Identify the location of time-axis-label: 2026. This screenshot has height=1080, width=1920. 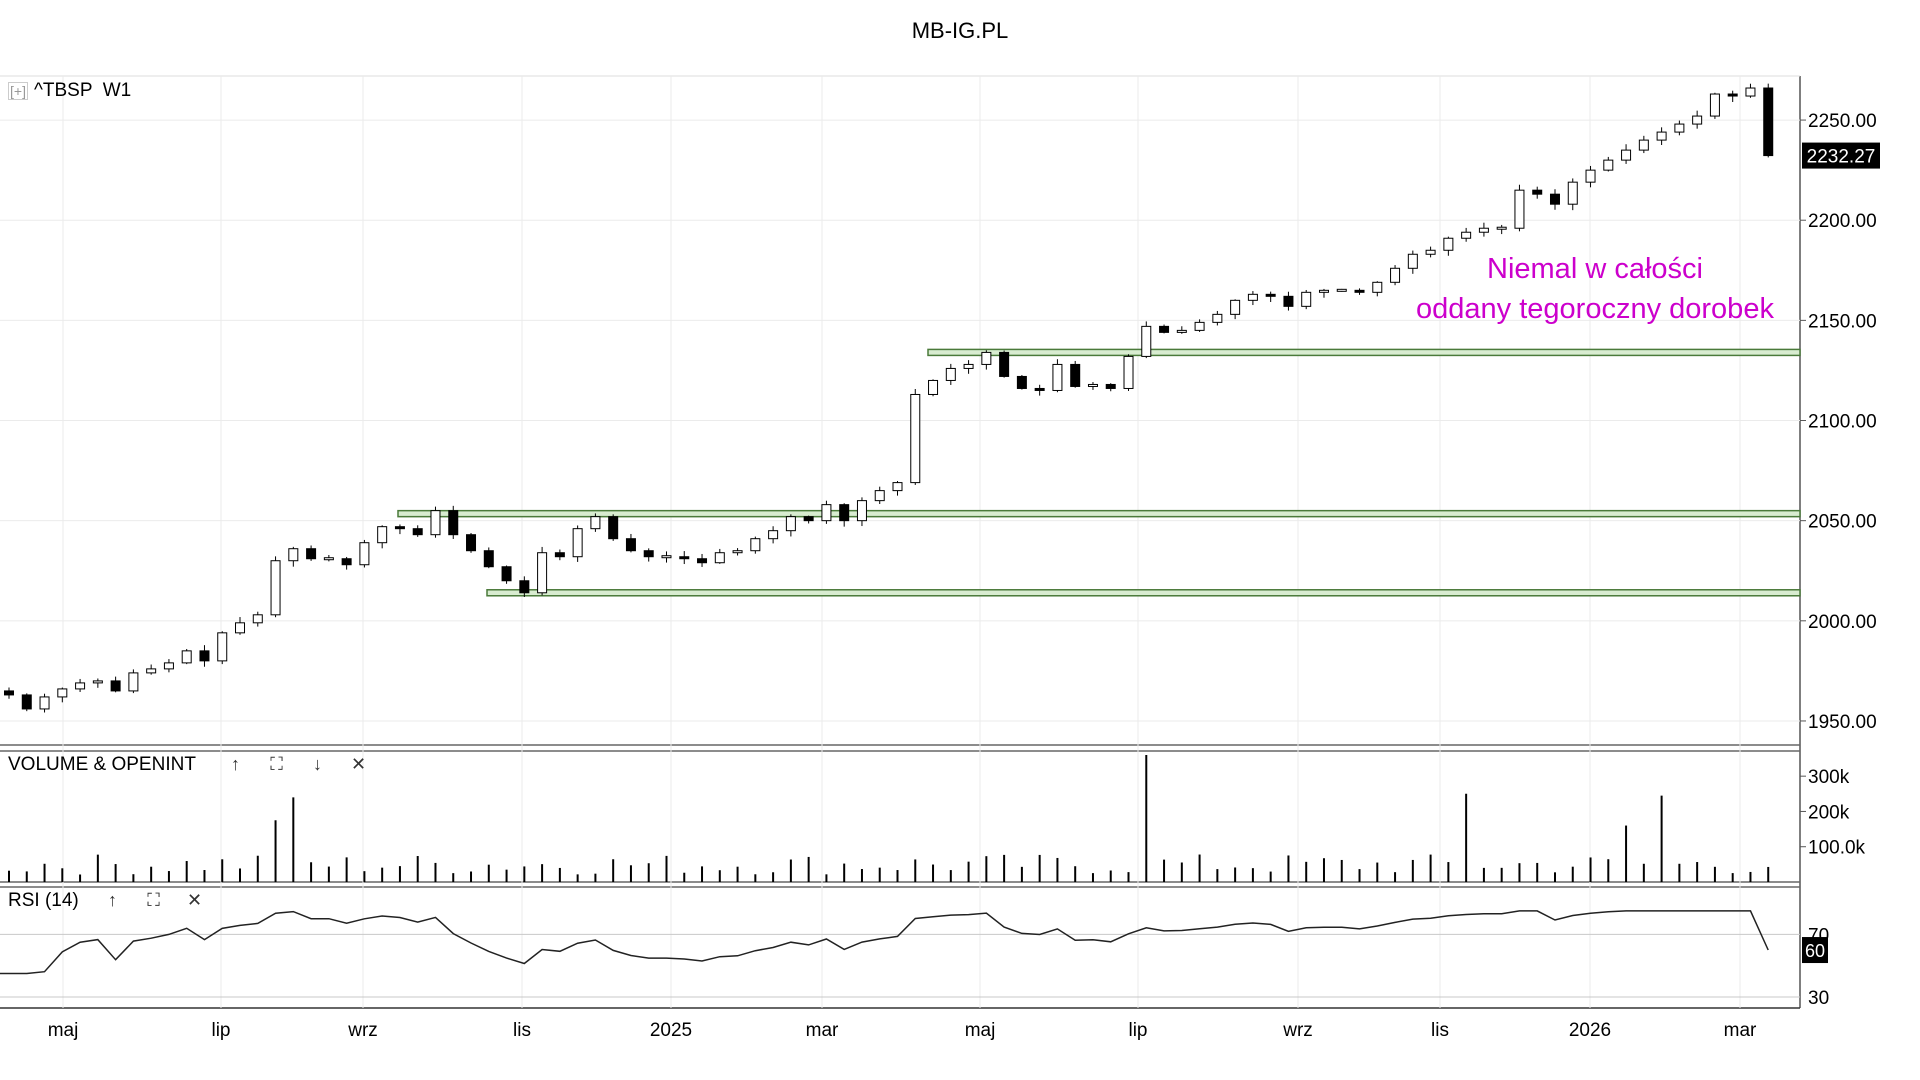
(1590, 1030).